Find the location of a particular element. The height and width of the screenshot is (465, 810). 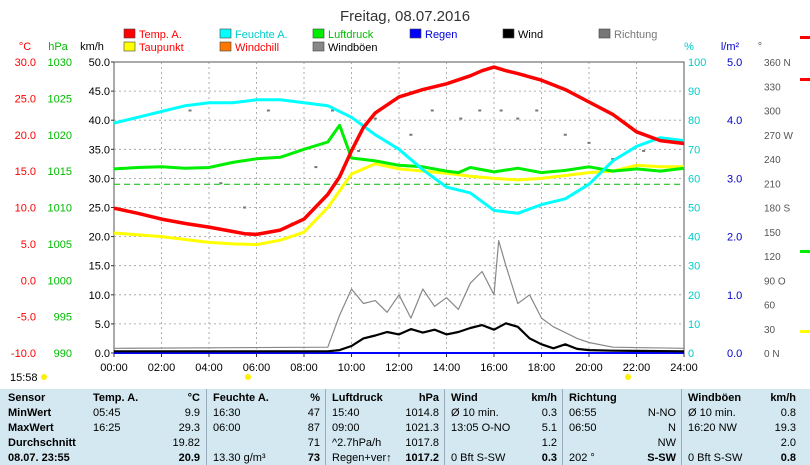

table-cell-label: 06:50 is located at coordinates (583, 428).